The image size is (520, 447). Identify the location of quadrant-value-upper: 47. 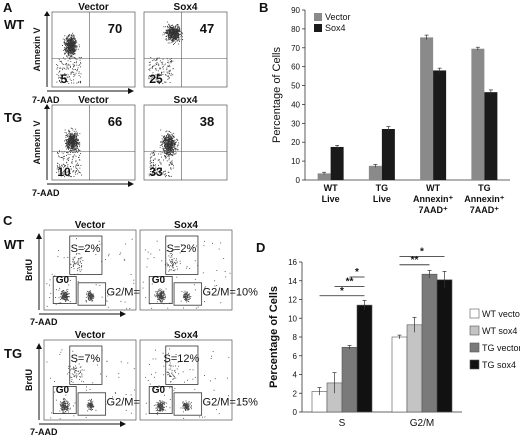
(207, 28).